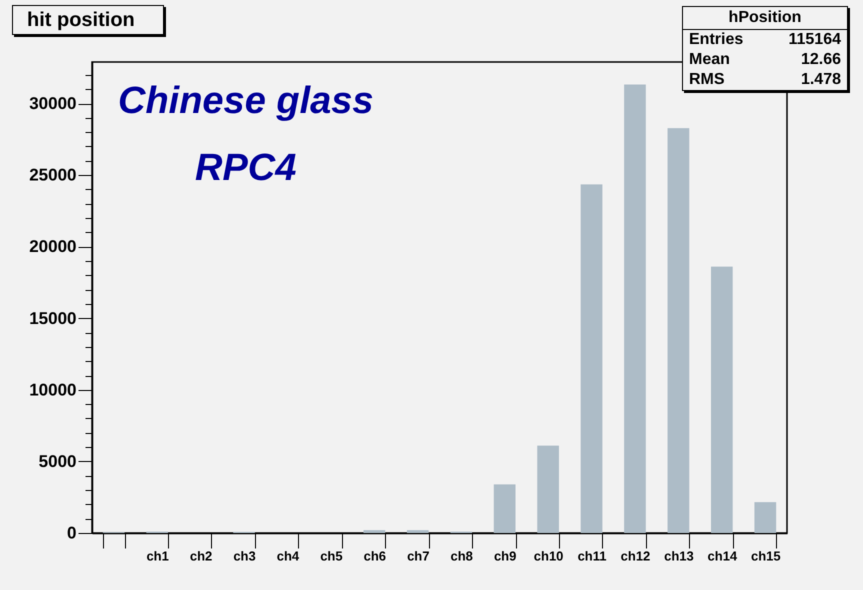 This screenshot has height=590, width=863. Describe the element at coordinates (505, 556) in the screenshot. I see `x-tick-label: ch9` at that location.